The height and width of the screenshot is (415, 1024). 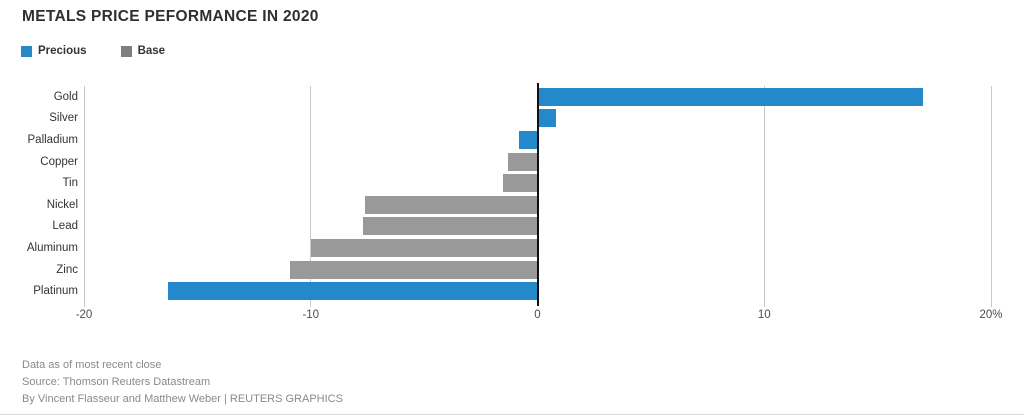 What do you see at coordinates (93, 51) in the screenshot?
I see `legend: Precious Base` at bounding box center [93, 51].